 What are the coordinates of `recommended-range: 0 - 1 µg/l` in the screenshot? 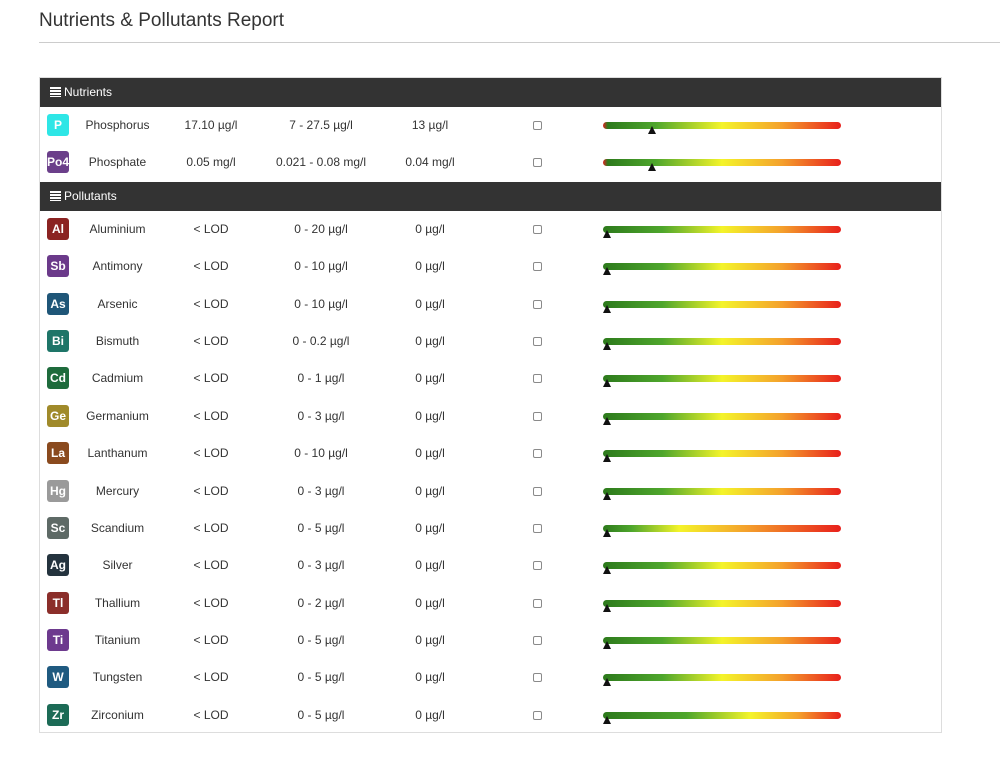 It's located at (321, 378).